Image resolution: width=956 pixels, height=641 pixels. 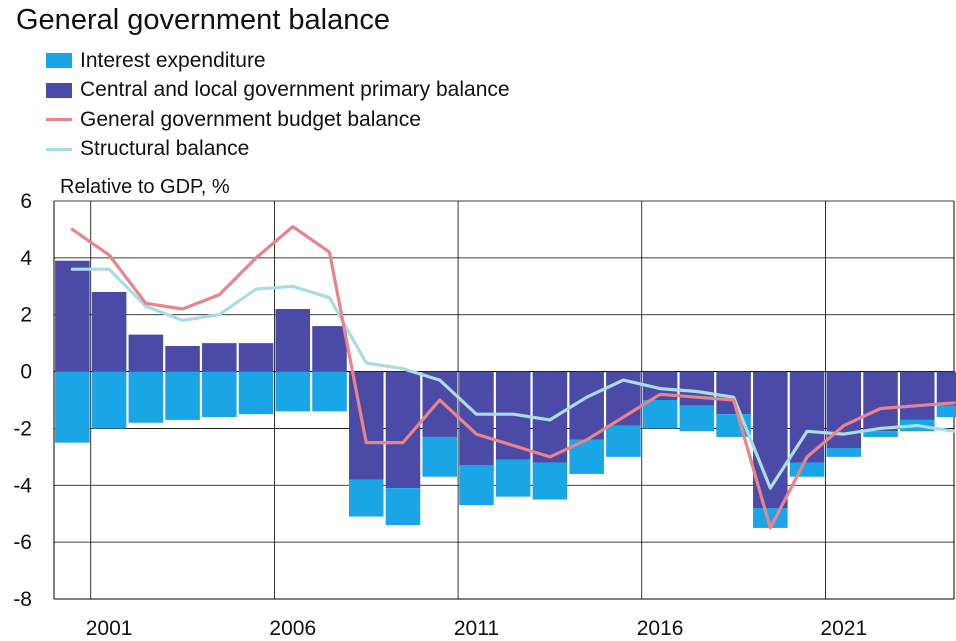 I want to click on x-tick-label: 2021, so click(x=843, y=628).